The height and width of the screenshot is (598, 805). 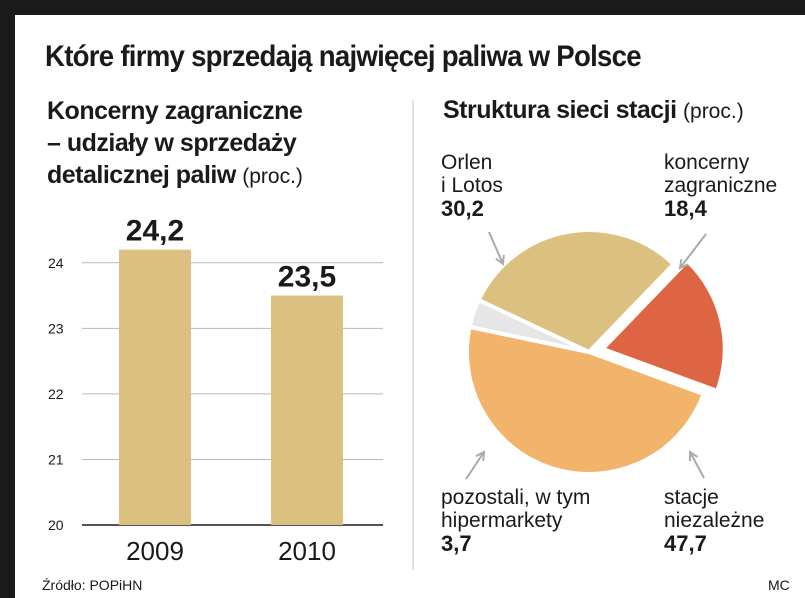 I want to click on callout-arrow-independent, so click(x=697, y=465).